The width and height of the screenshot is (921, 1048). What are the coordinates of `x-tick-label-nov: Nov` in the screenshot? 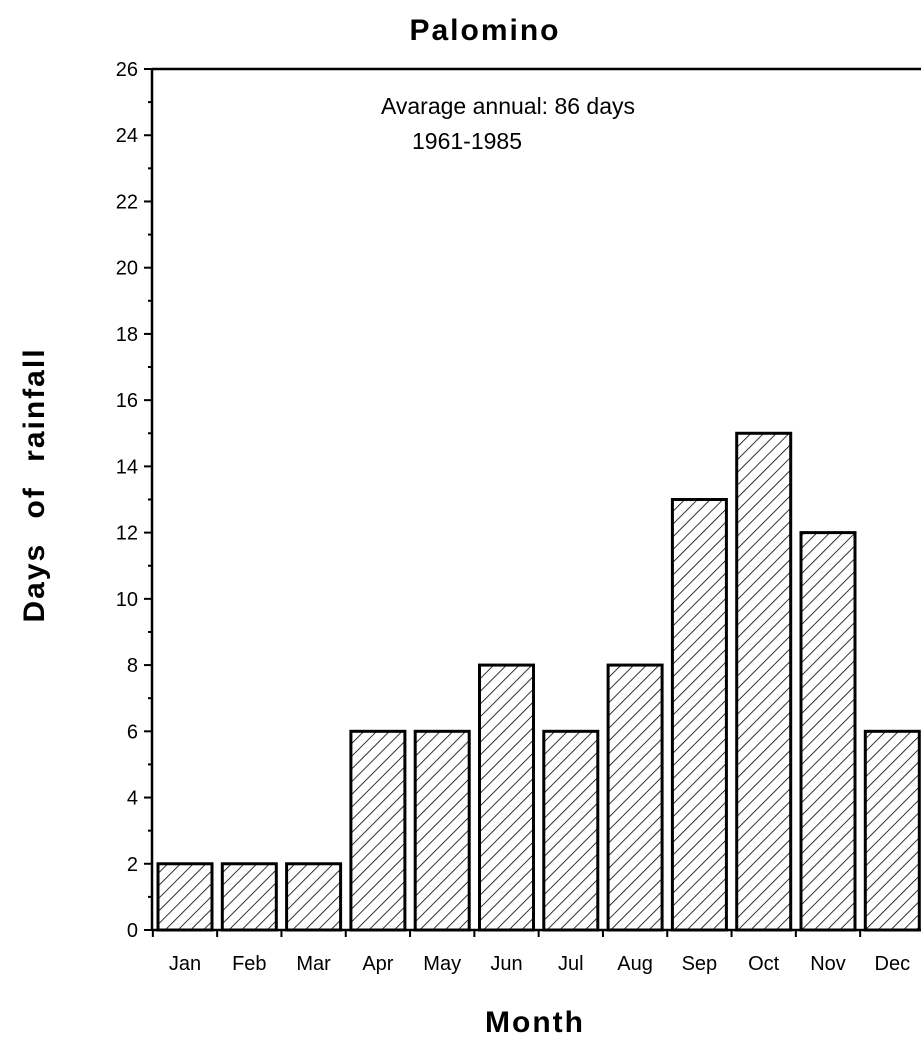 It's located at (828, 964).